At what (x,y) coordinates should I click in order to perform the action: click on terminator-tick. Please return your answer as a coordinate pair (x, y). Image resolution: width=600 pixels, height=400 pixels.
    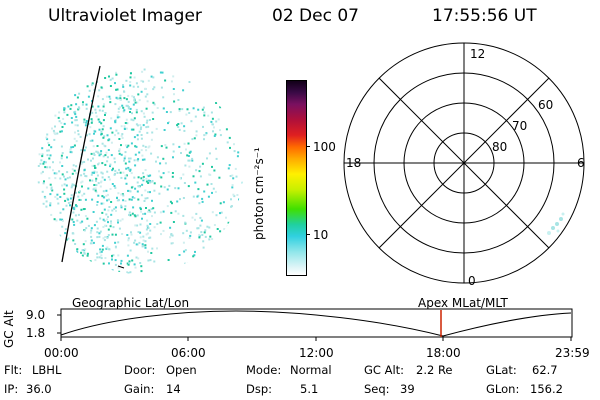
    Looking at the image, I should click on (121, 267).